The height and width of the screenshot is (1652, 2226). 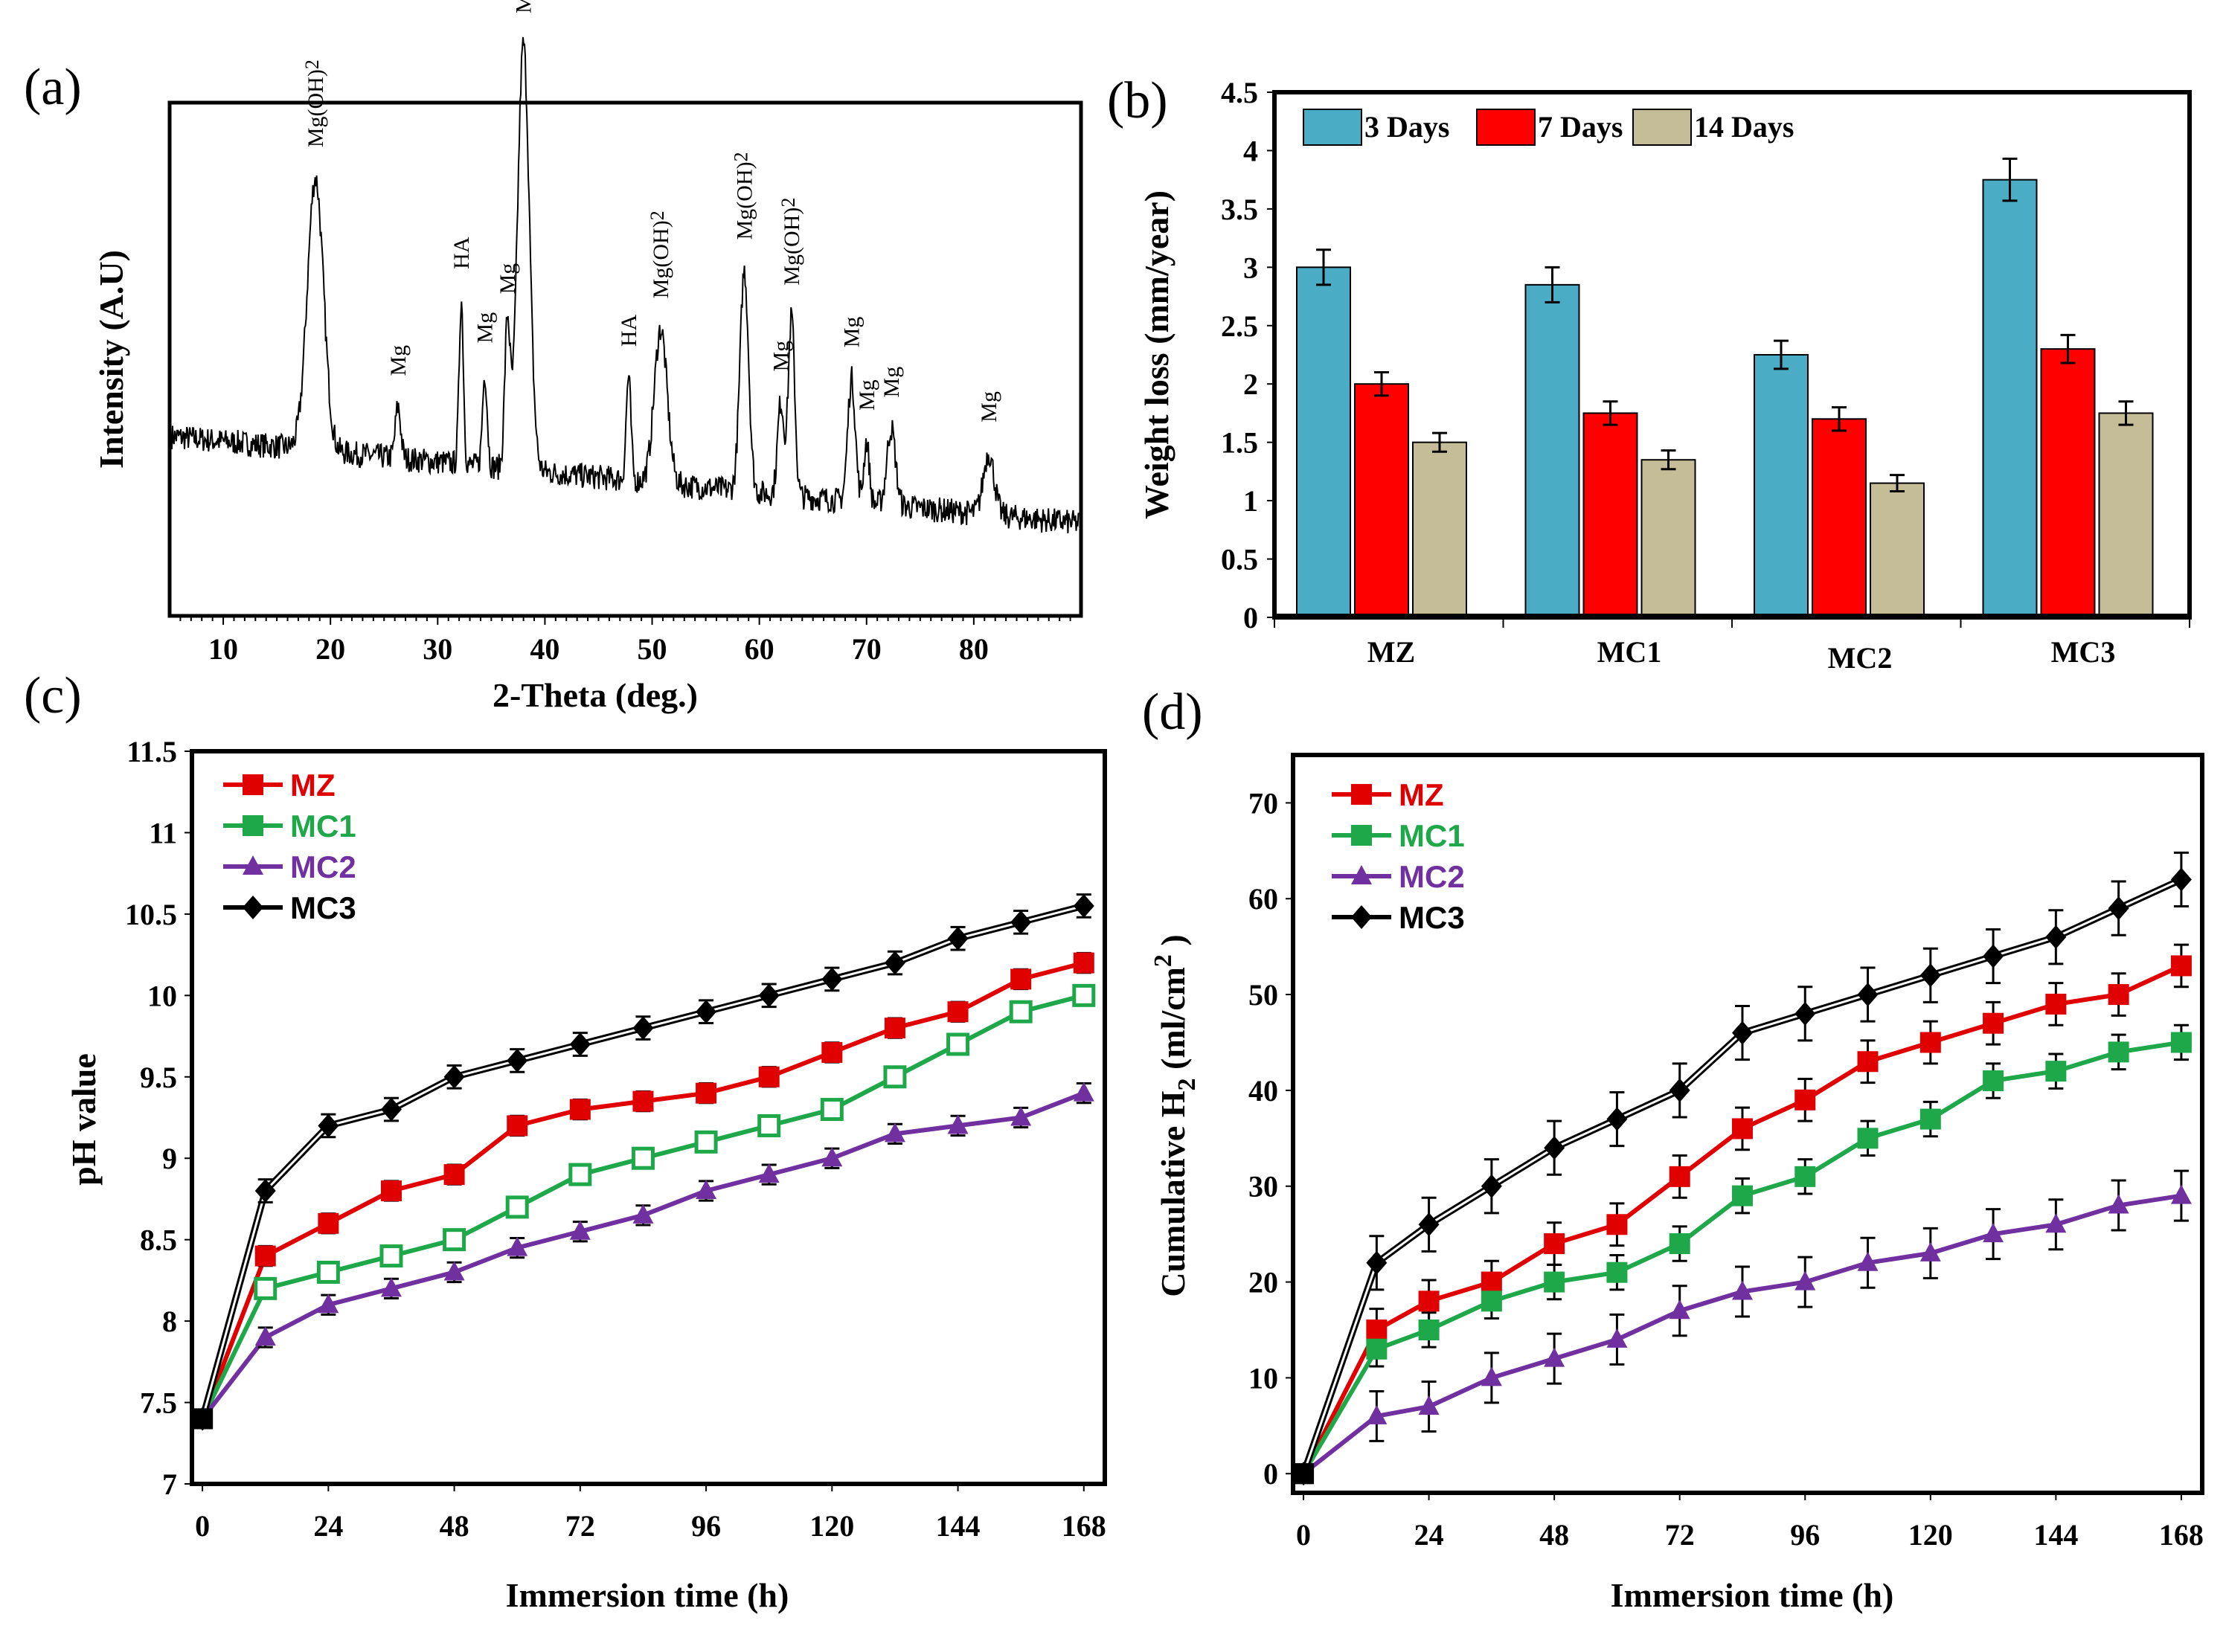 What do you see at coordinates (1239, 559) in the screenshot?
I see `weight-loss-y-tick-label: 0.5` at bounding box center [1239, 559].